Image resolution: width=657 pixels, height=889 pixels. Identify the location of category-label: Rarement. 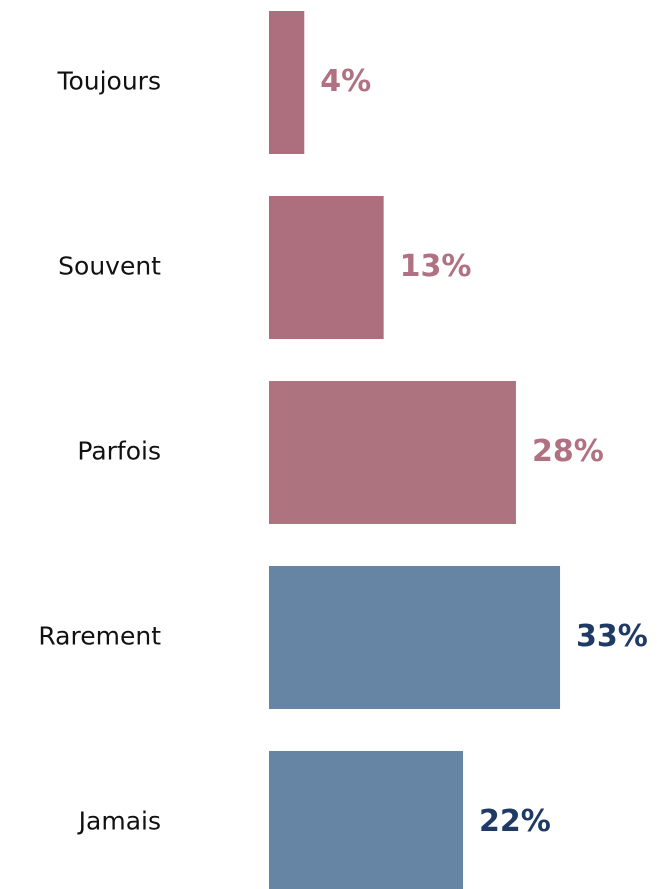
(99, 636).